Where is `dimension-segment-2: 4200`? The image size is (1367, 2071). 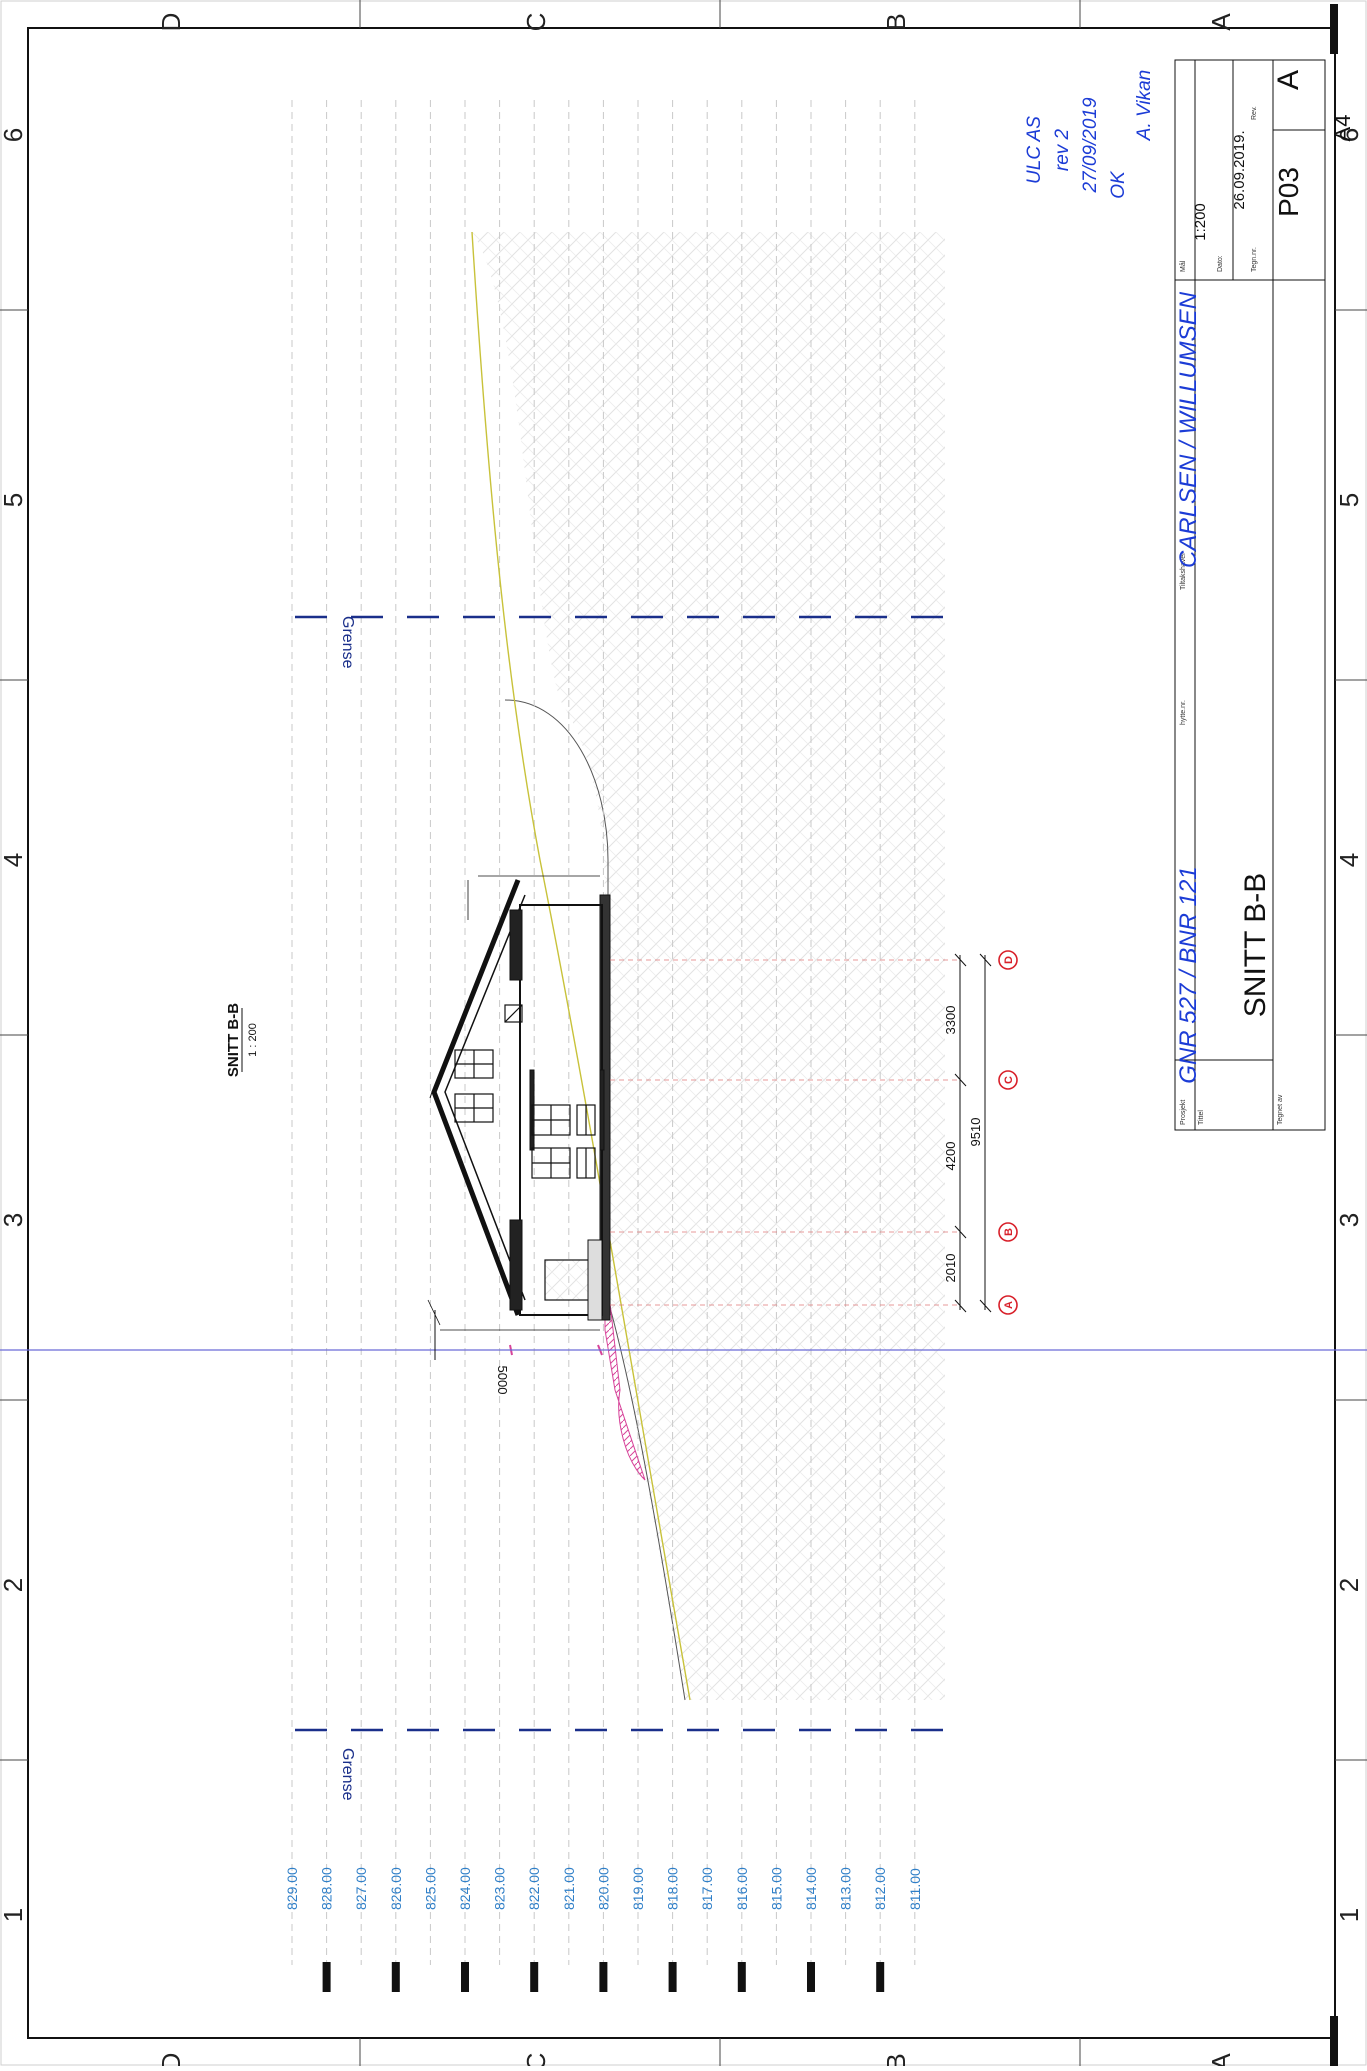
dimension-segment-2: 4200 is located at coordinates (950, 1156).